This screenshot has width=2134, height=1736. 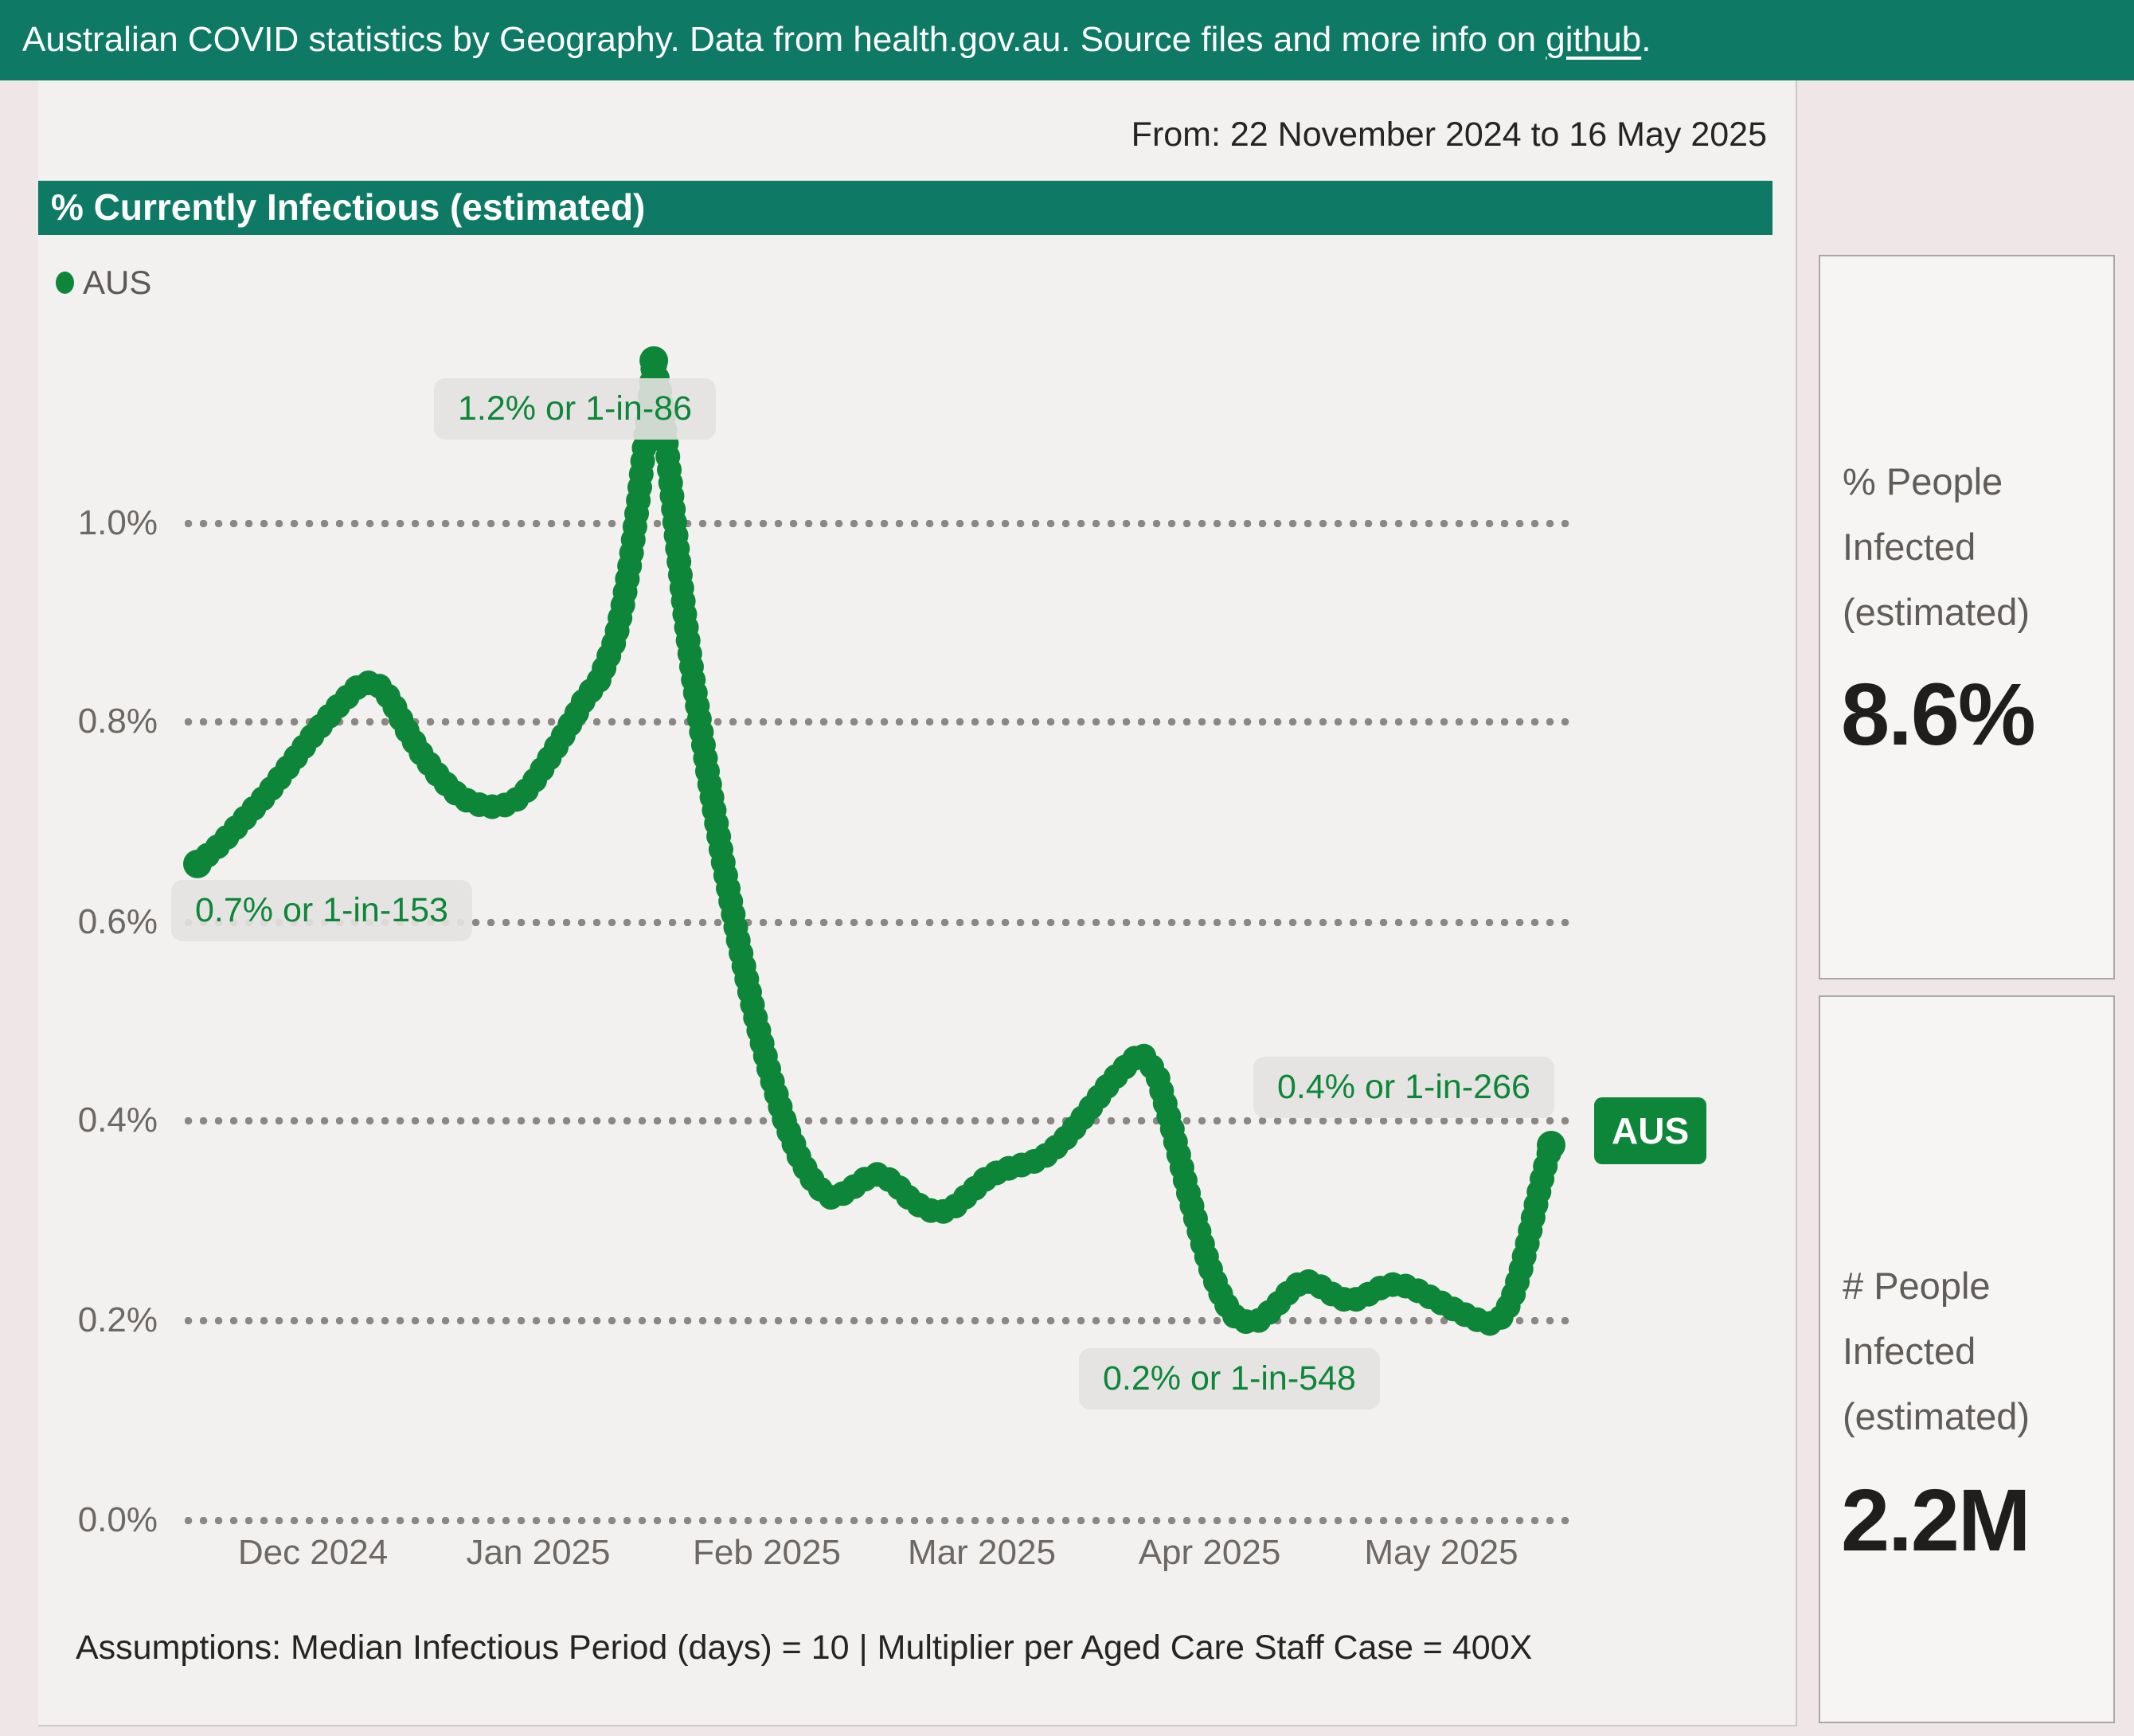 I want to click on x-tick-label: Jan 2025, so click(x=538, y=1553).